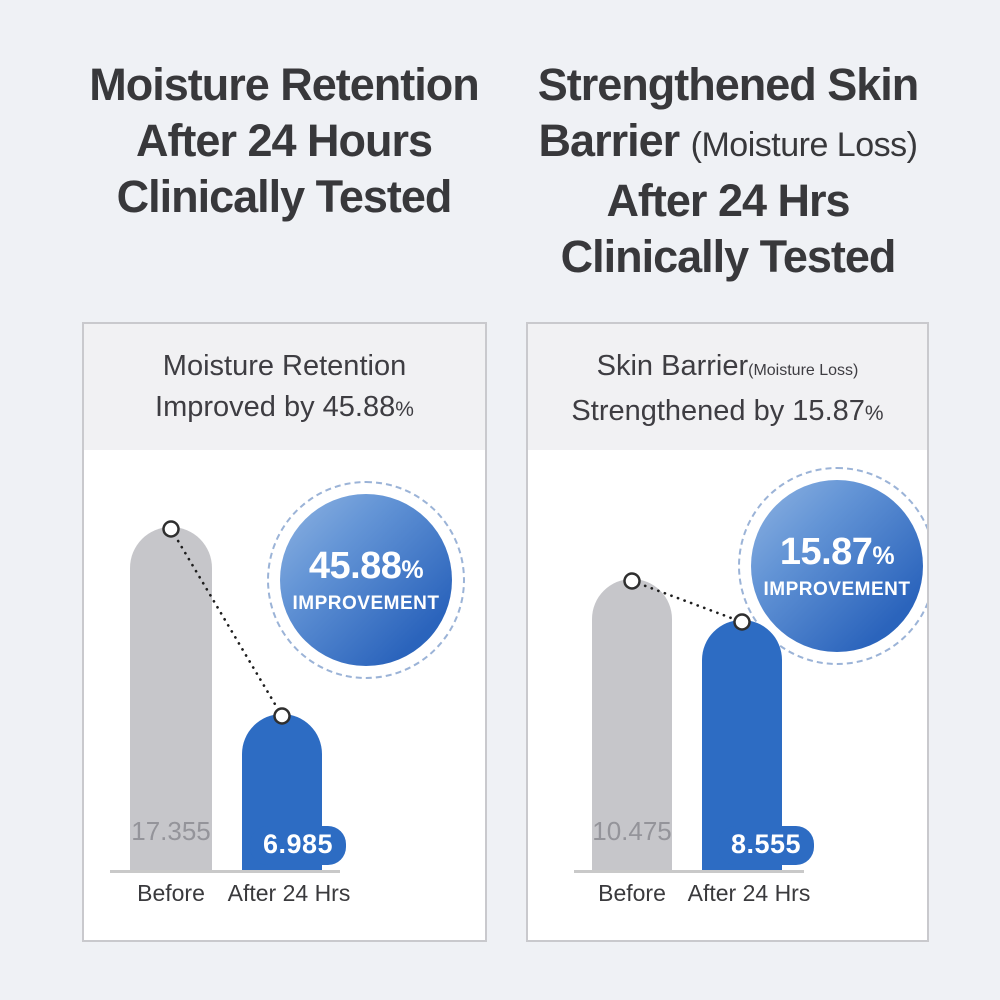  Describe the element at coordinates (803, 370) in the screenshot. I see `card-header-title-small: (Moisture Loss)` at that location.